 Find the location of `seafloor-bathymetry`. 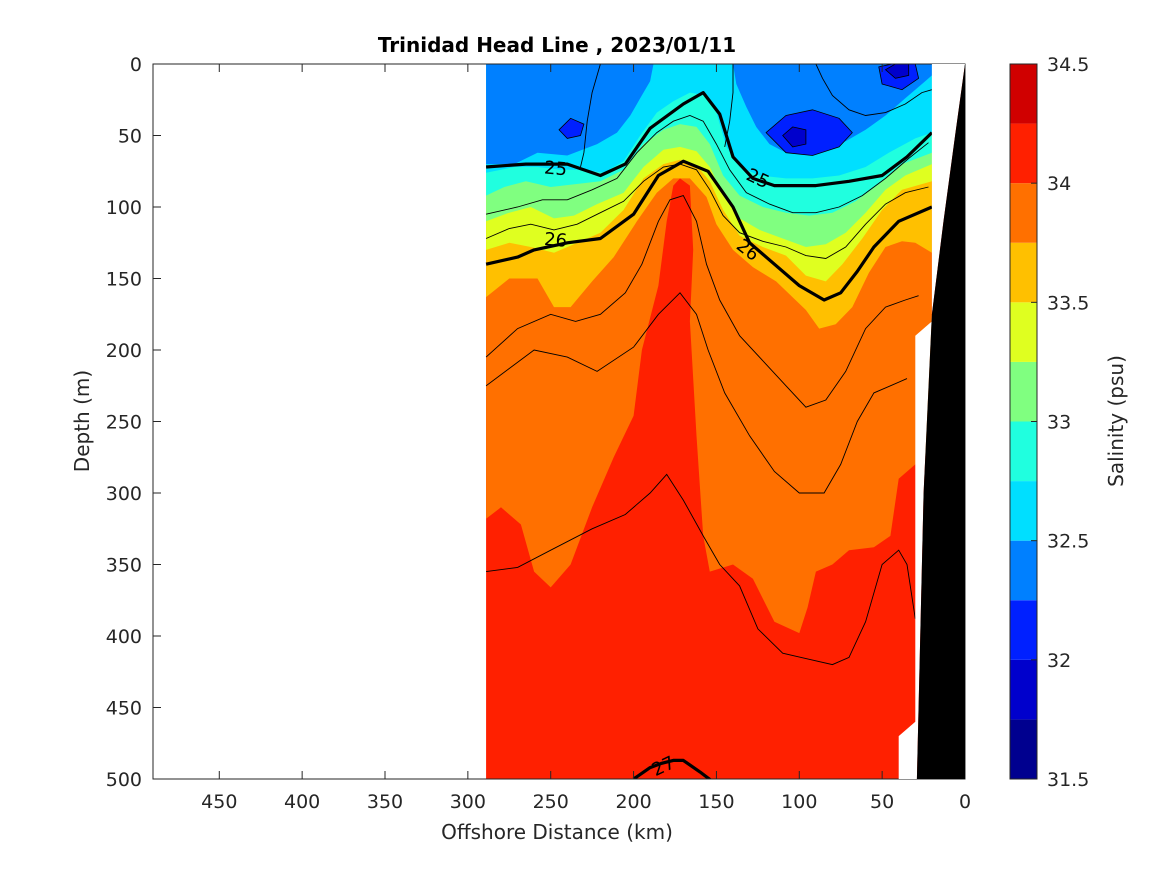

seafloor-bathymetry is located at coordinates (940, 421).